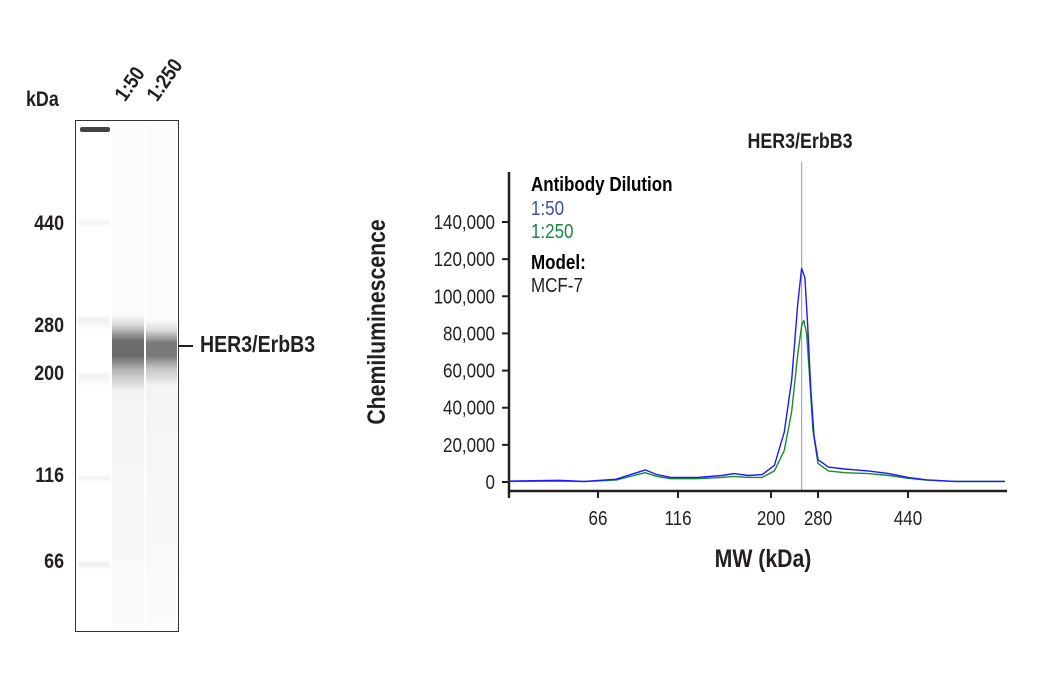  I want to click on ladder-lane, so click(94, 376).